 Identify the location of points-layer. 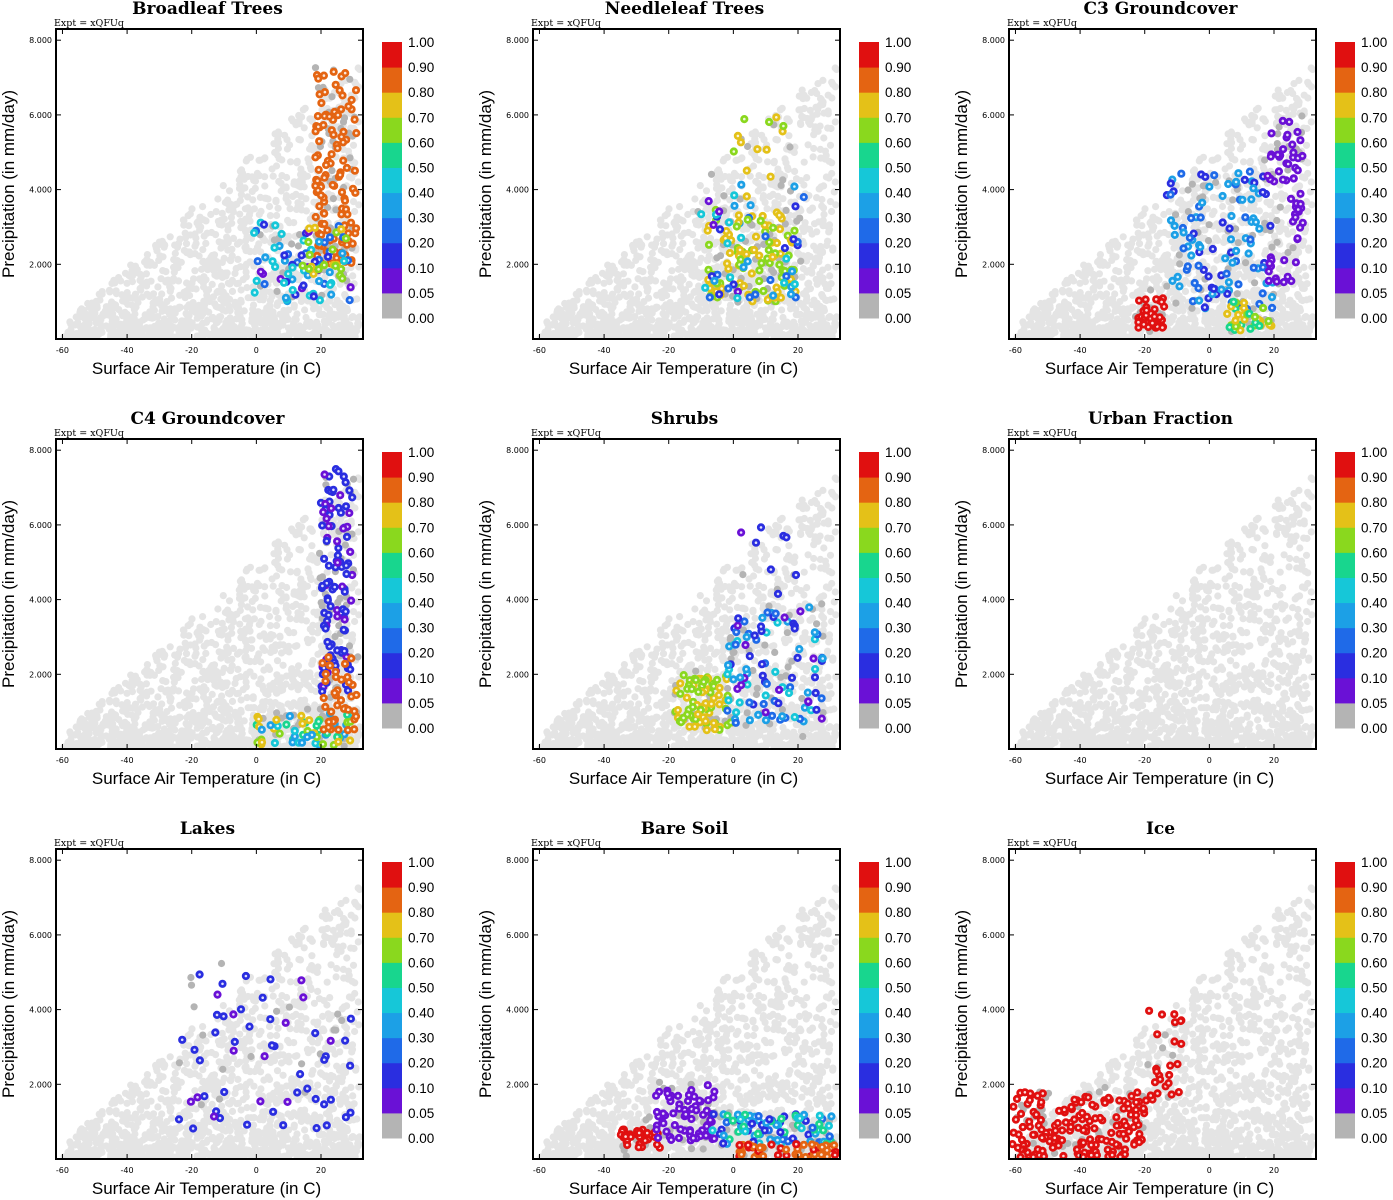
(688, 201).